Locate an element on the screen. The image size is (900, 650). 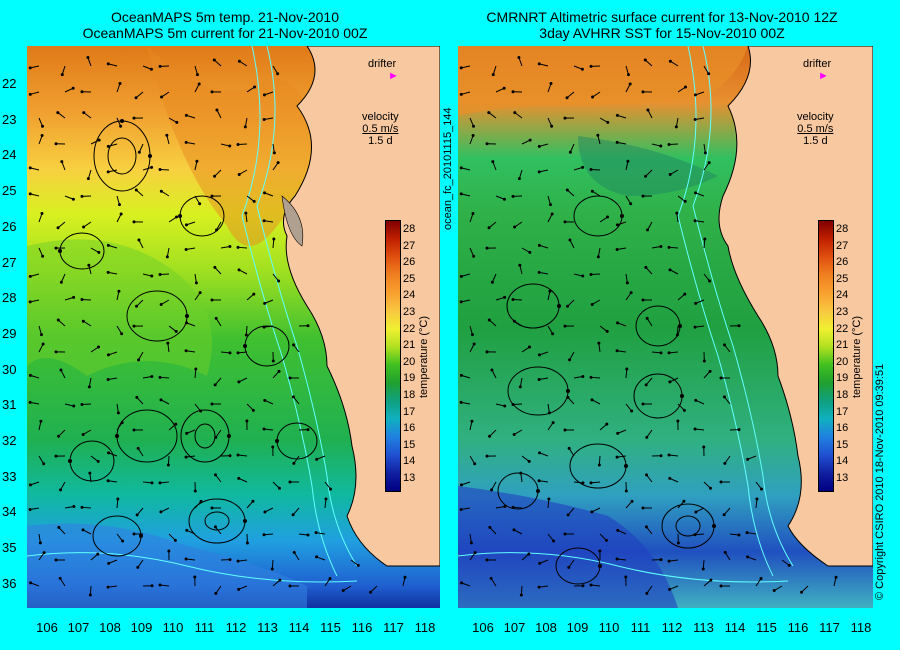
colorbar-tick-label: 16 is located at coordinates (842, 428).